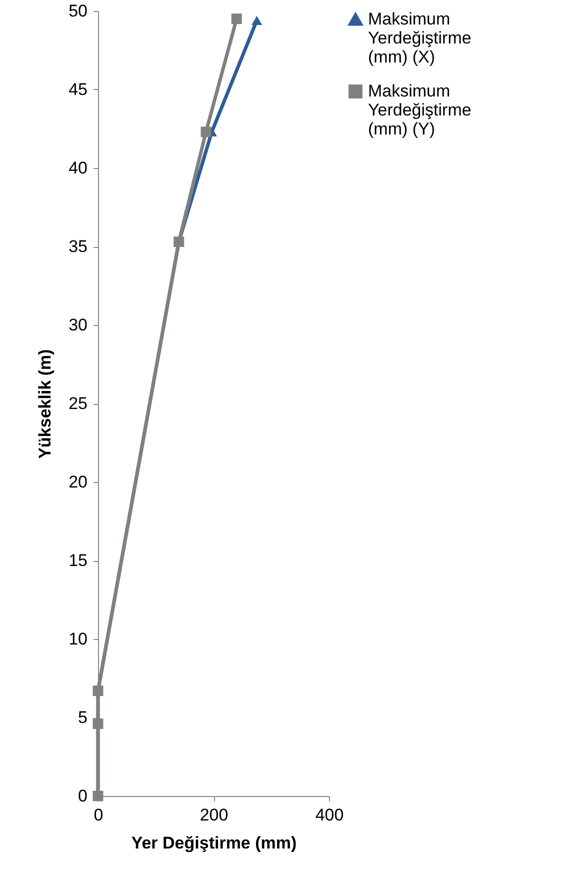 The height and width of the screenshot is (892, 584). What do you see at coordinates (78, 325) in the screenshot?
I see `y-tick-label: 30` at bounding box center [78, 325].